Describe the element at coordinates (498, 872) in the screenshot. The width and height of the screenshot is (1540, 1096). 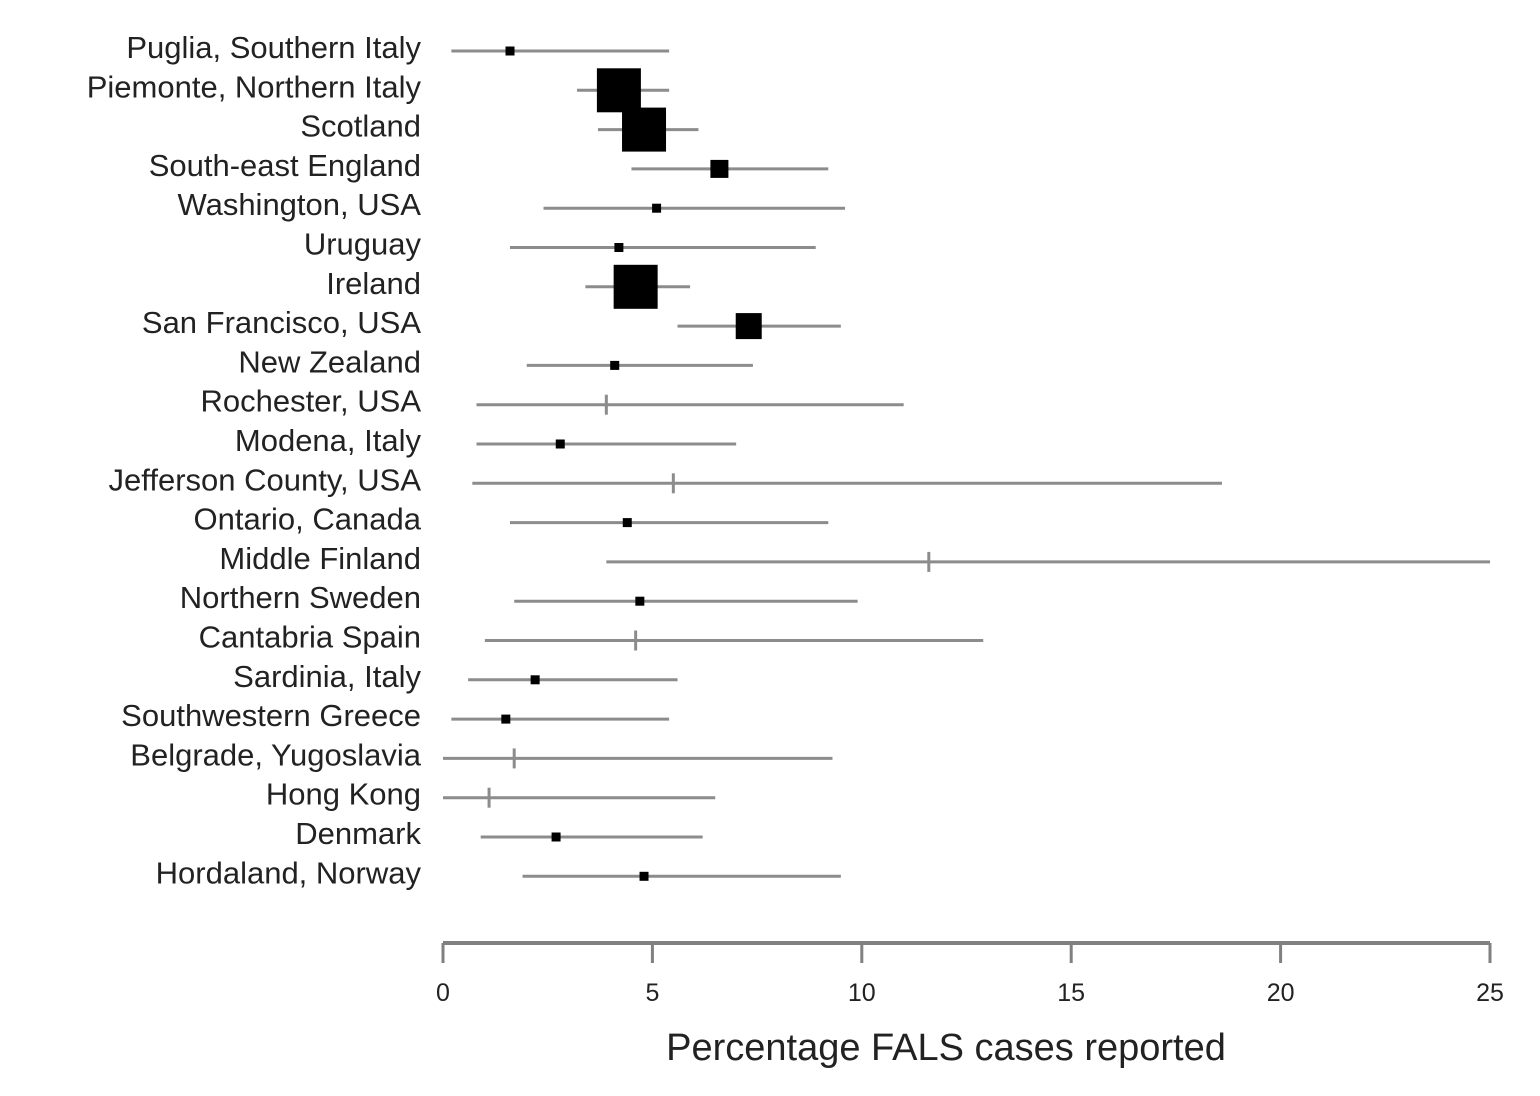
I see `study-row: Hordaland, Norway` at that location.